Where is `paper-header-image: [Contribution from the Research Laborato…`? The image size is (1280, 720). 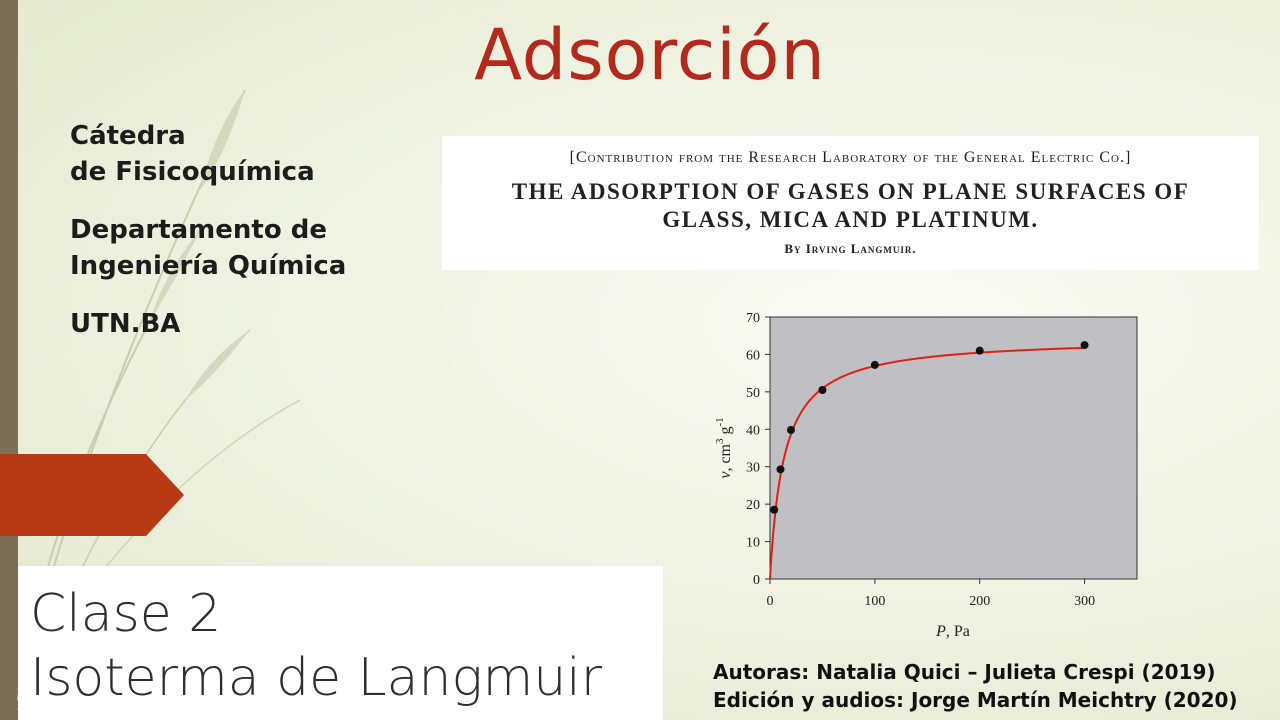 paper-header-image: [Contribution from the Research Laborato… is located at coordinates (850, 203).